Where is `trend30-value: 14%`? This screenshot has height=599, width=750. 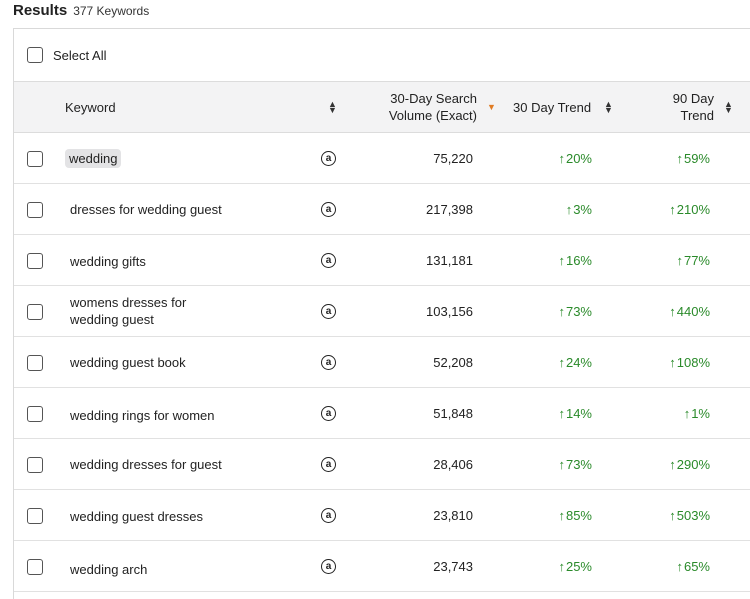 trend30-value: 14% is located at coordinates (578, 413).